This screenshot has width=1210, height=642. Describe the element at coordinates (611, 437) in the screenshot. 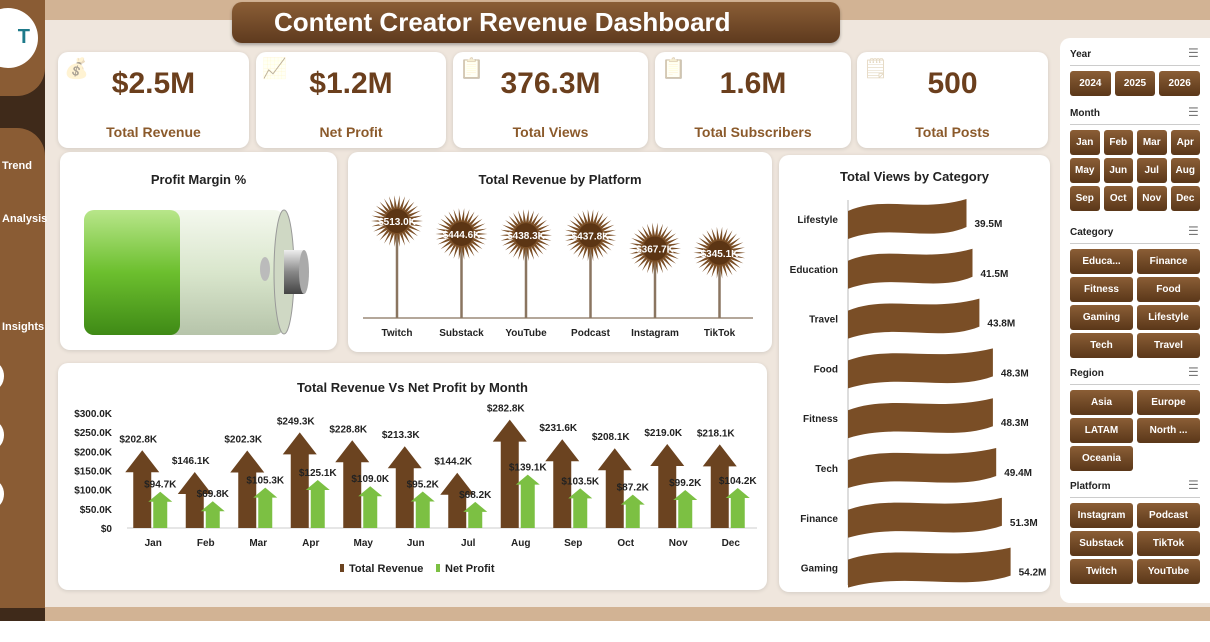

I see `data-label: $208.1K` at that location.